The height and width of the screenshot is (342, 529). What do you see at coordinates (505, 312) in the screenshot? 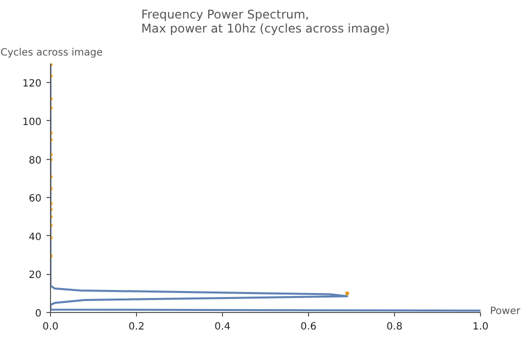
I see `x-axis-title: Power` at bounding box center [505, 312].